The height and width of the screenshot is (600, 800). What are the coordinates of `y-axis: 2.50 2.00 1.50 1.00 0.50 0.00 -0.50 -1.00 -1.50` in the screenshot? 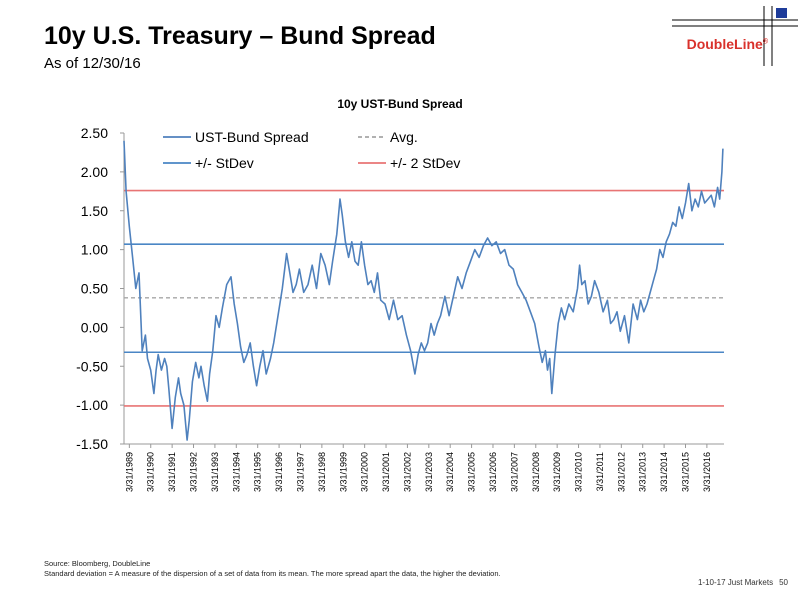 It's located at (100, 288).